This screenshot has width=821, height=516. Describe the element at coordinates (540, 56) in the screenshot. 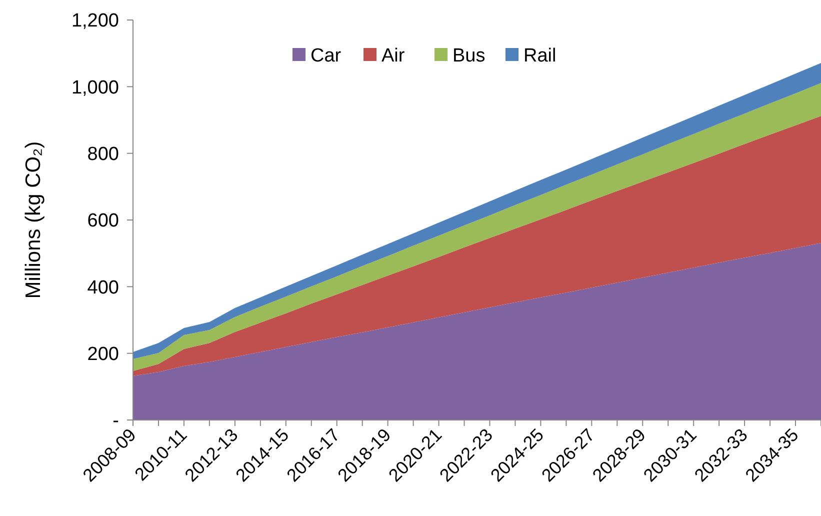

I see `legend-label: Rail` at that location.